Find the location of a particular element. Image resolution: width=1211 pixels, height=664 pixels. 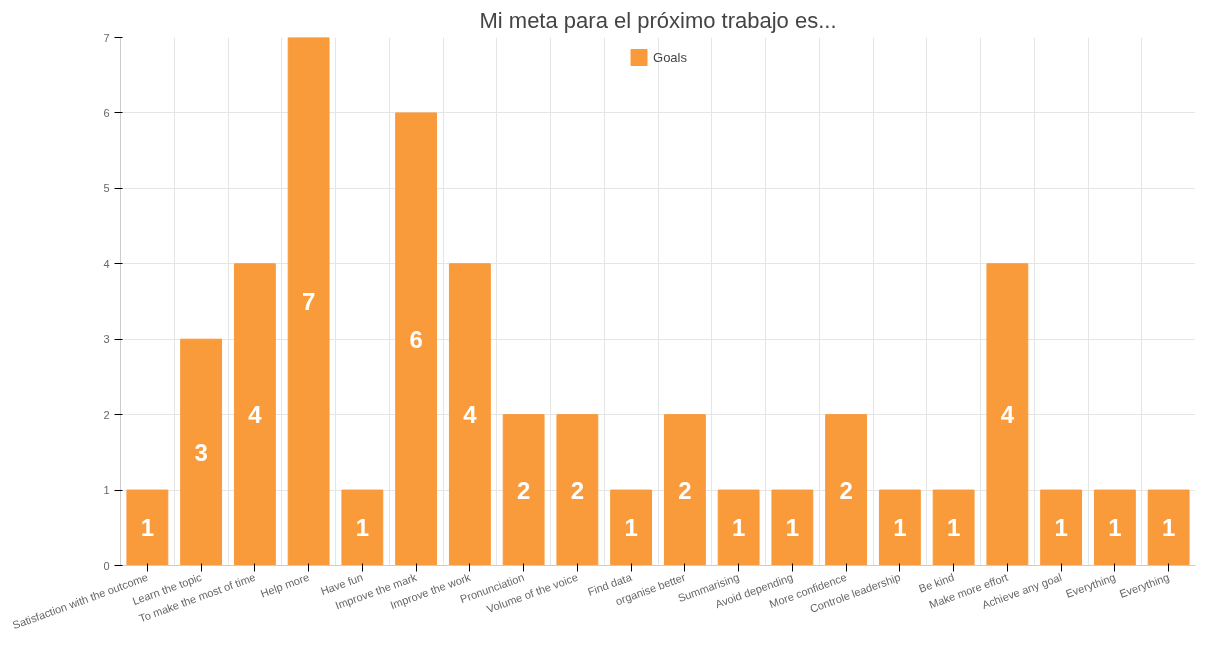

y-tick-label: 6 is located at coordinates (106, 112).